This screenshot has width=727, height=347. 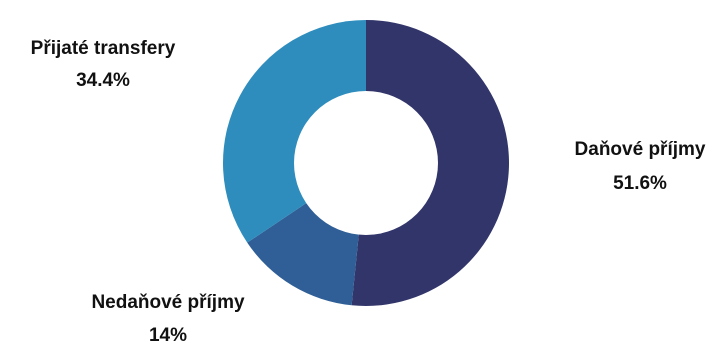 What do you see at coordinates (103, 48) in the screenshot?
I see `slice-label-prijate-transfery: Přijaté transfery` at bounding box center [103, 48].